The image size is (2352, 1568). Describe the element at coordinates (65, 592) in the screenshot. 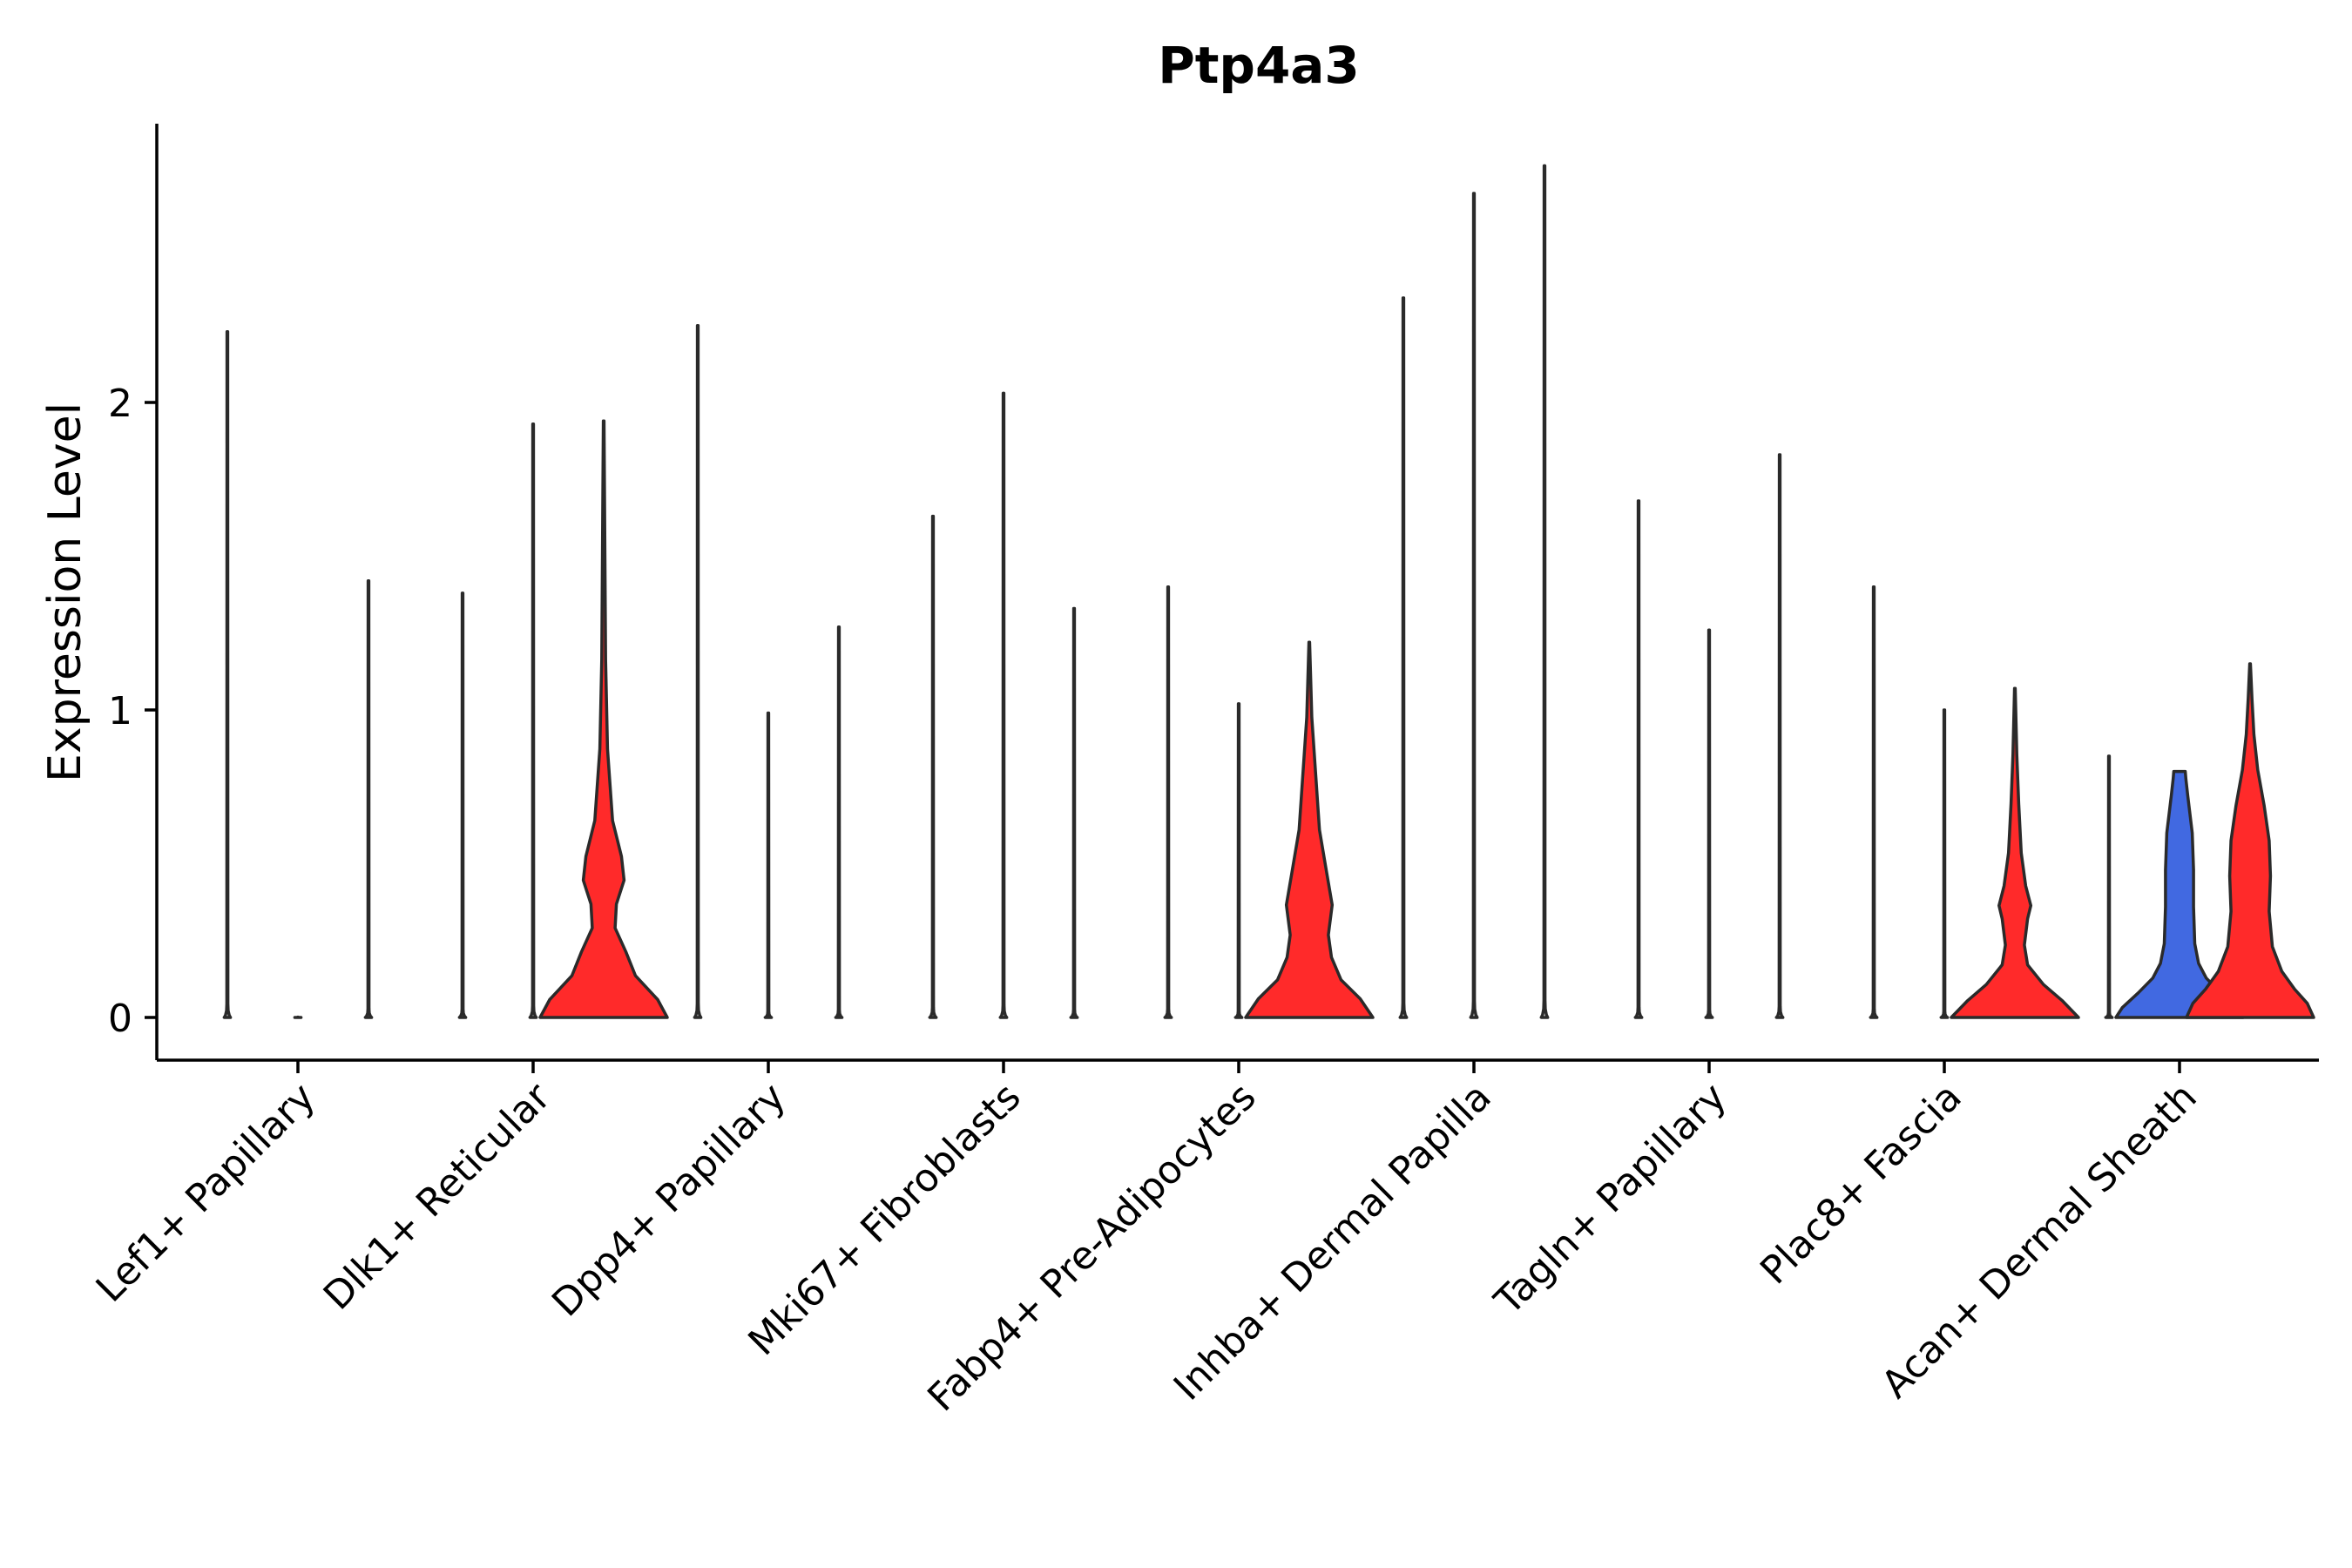

I see `y-axis-label: Expression Level` at that location.